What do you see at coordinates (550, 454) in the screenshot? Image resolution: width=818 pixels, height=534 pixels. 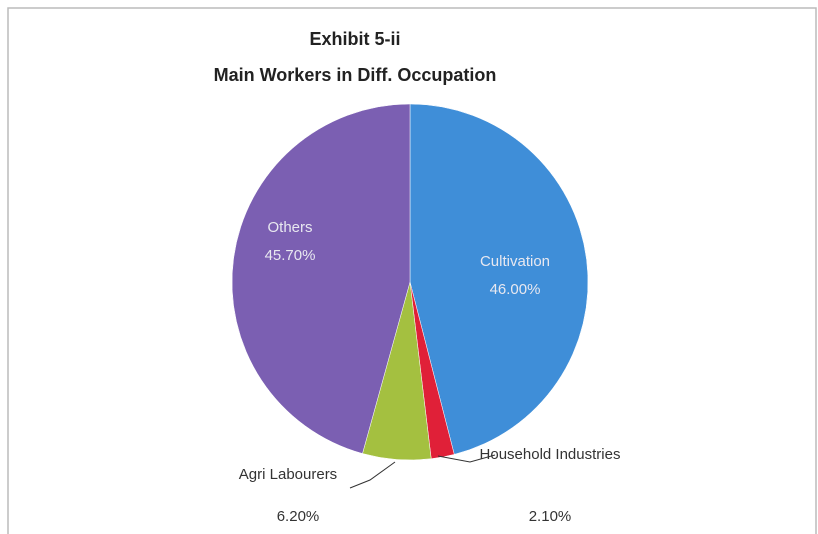 I see `slice-label: Household Industries` at bounding box center [550, 454].